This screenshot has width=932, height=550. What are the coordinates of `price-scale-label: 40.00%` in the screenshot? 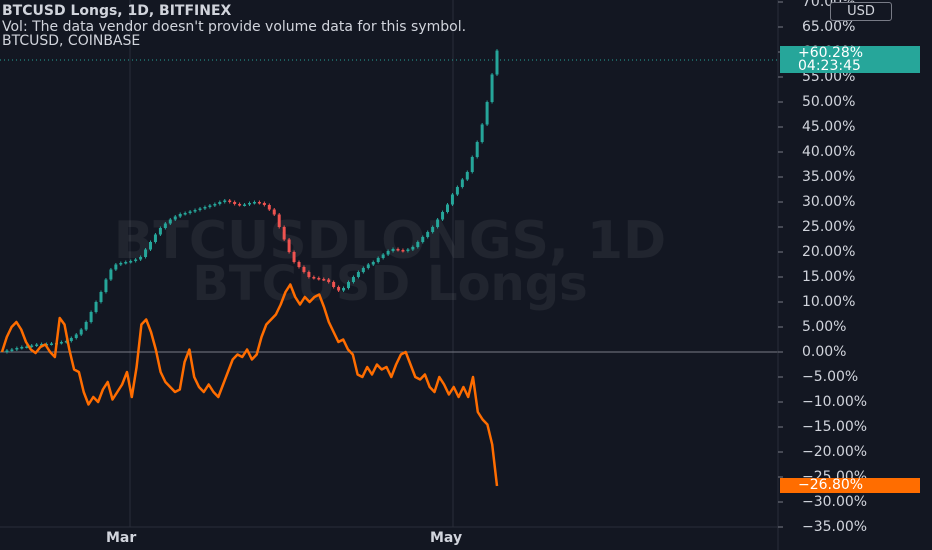 It's located at (829, 152).